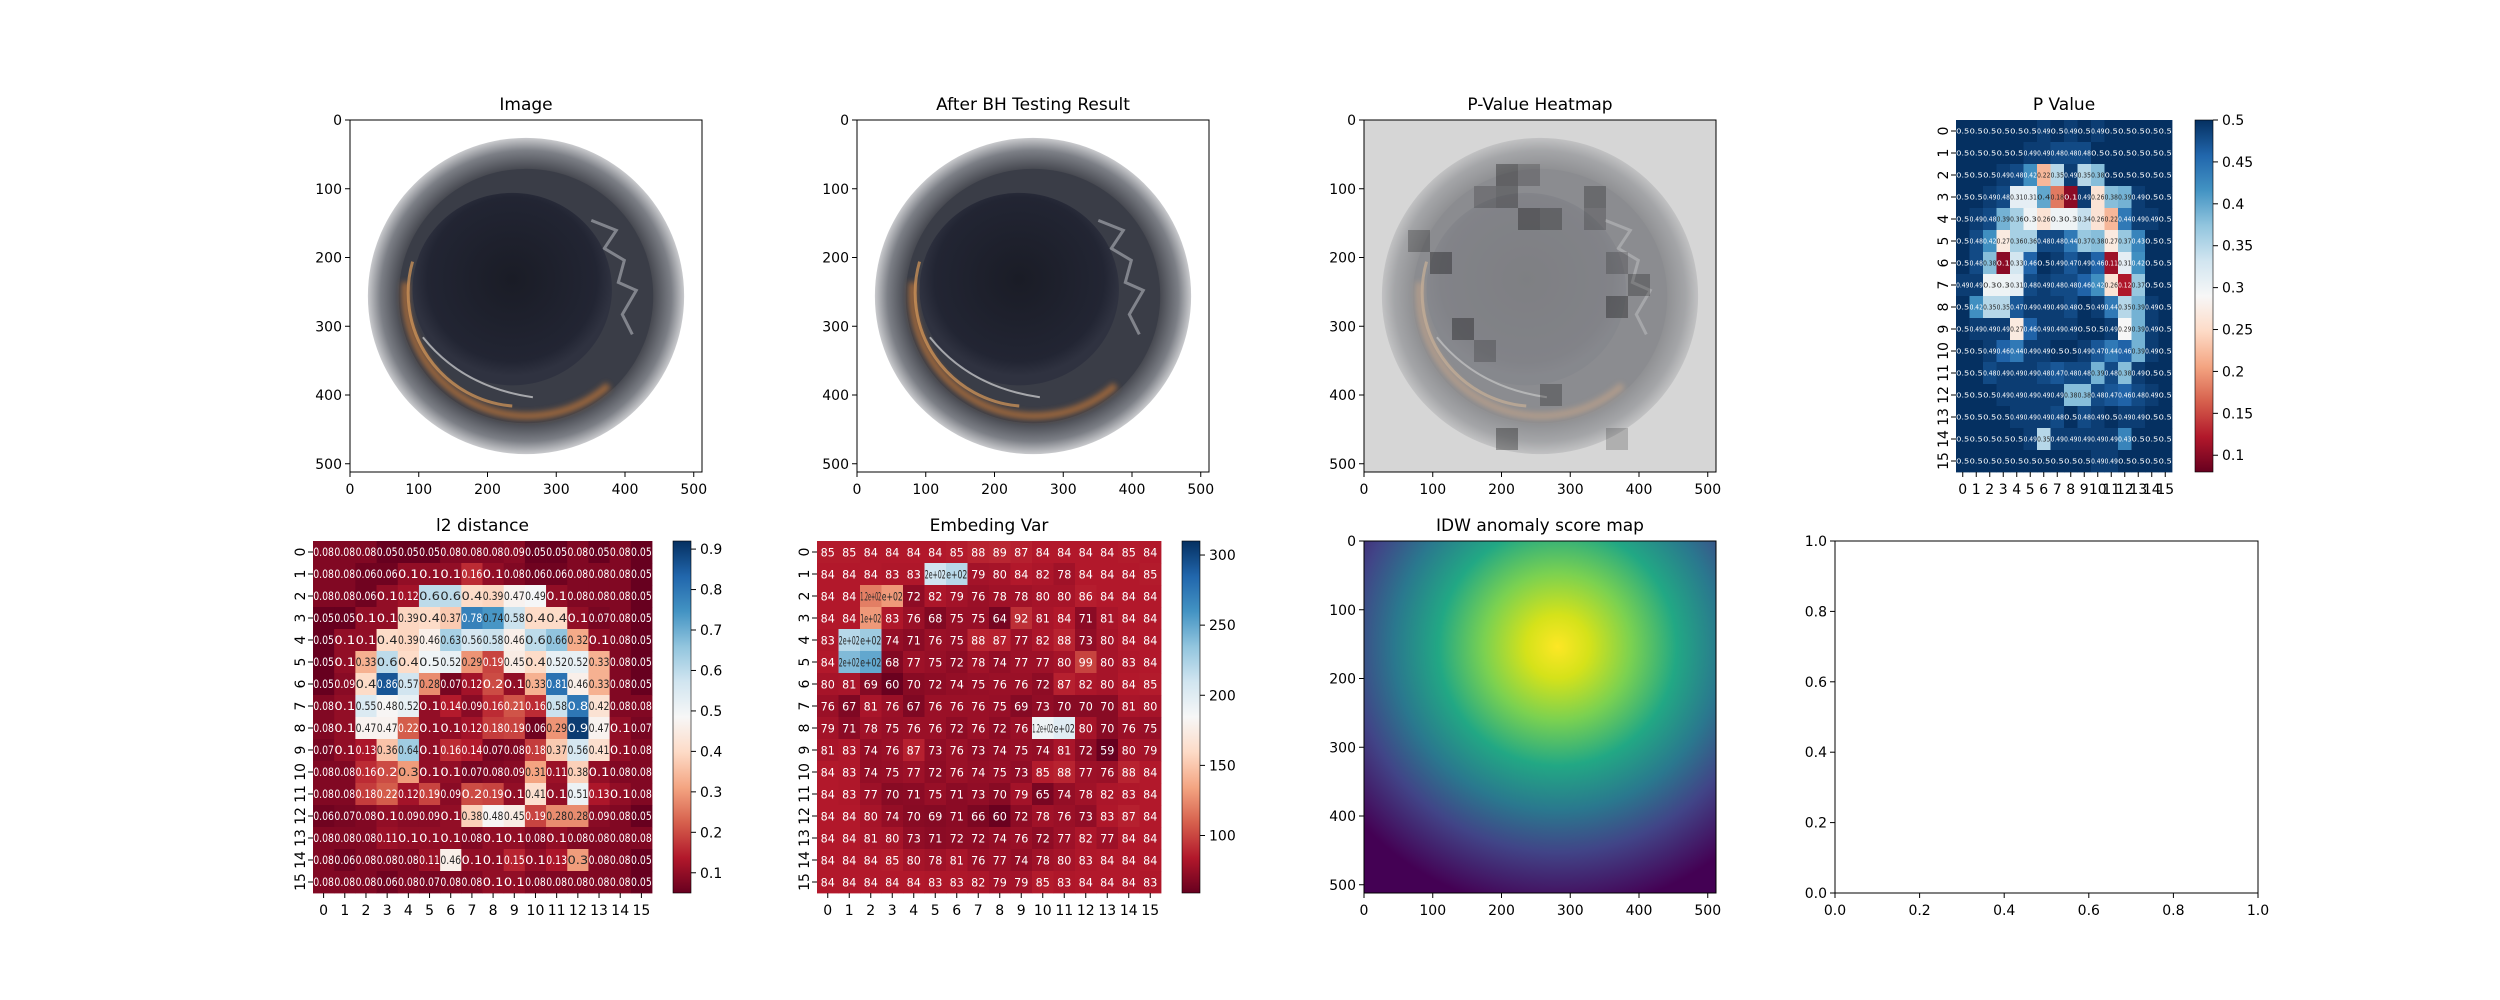 Image resolution: width=2500 pixels, height=1000 pixels. I want to click on colorbar-tick-label: 0.6, so click(711, 671).